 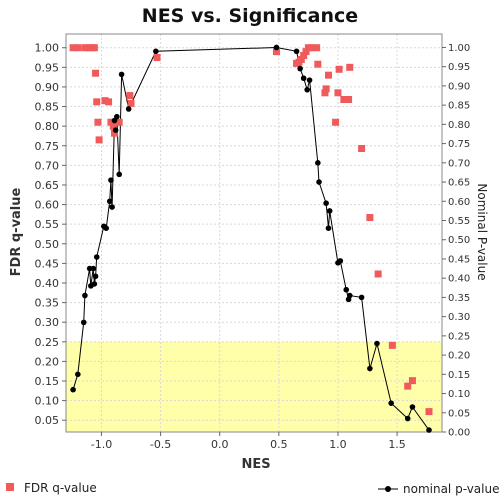 I want to click on y2-tick-label: 0.70, so click(x=459, y=163).